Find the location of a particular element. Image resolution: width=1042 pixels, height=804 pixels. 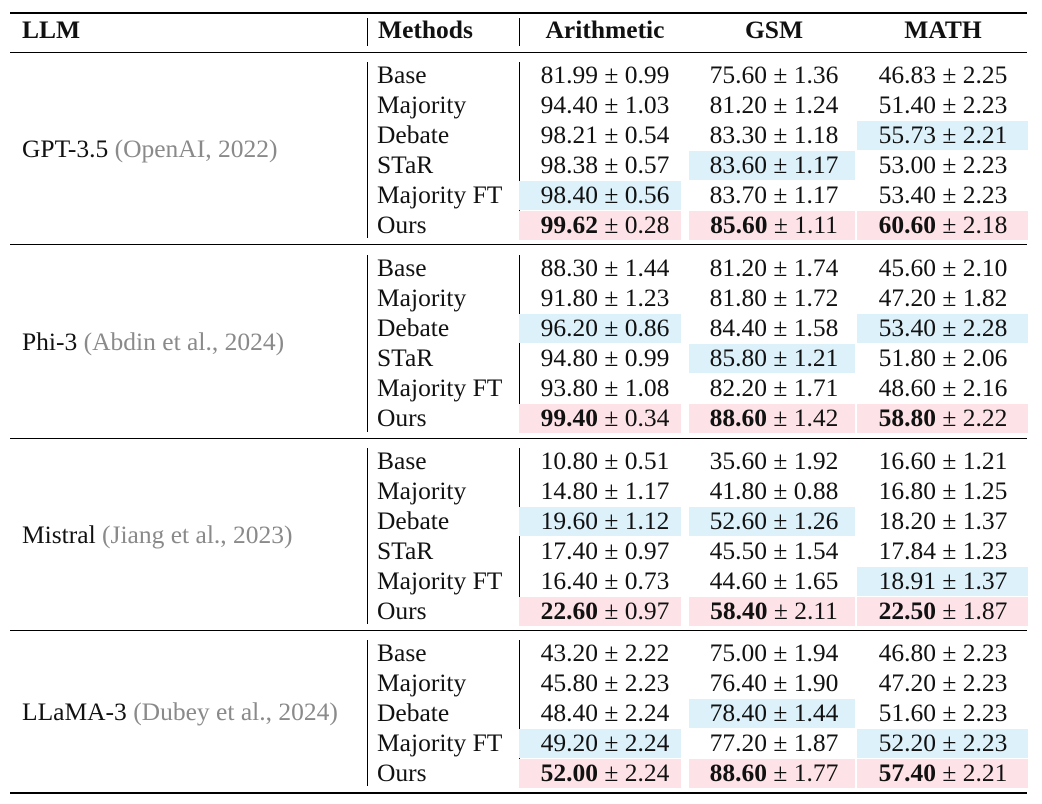

llm-citation: (Abdin et al., 2024) is located at coordinates (184, 341).